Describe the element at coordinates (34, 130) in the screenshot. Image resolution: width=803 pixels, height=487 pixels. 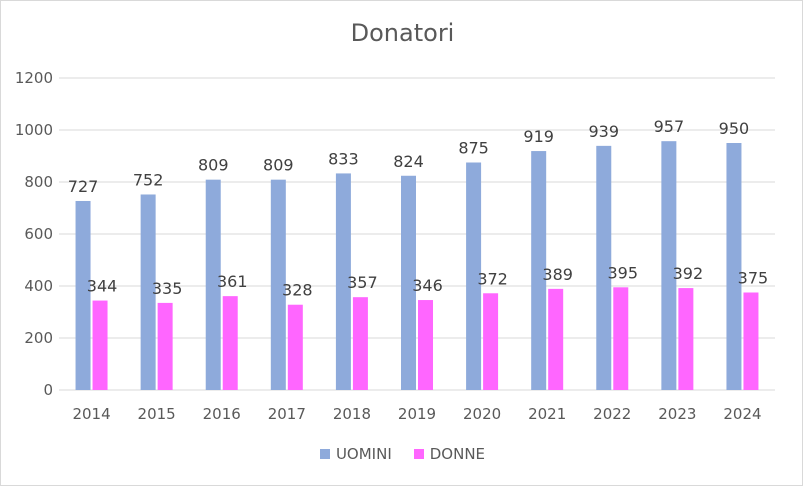
I see `y-tick-label-1000: 1000` at that location.